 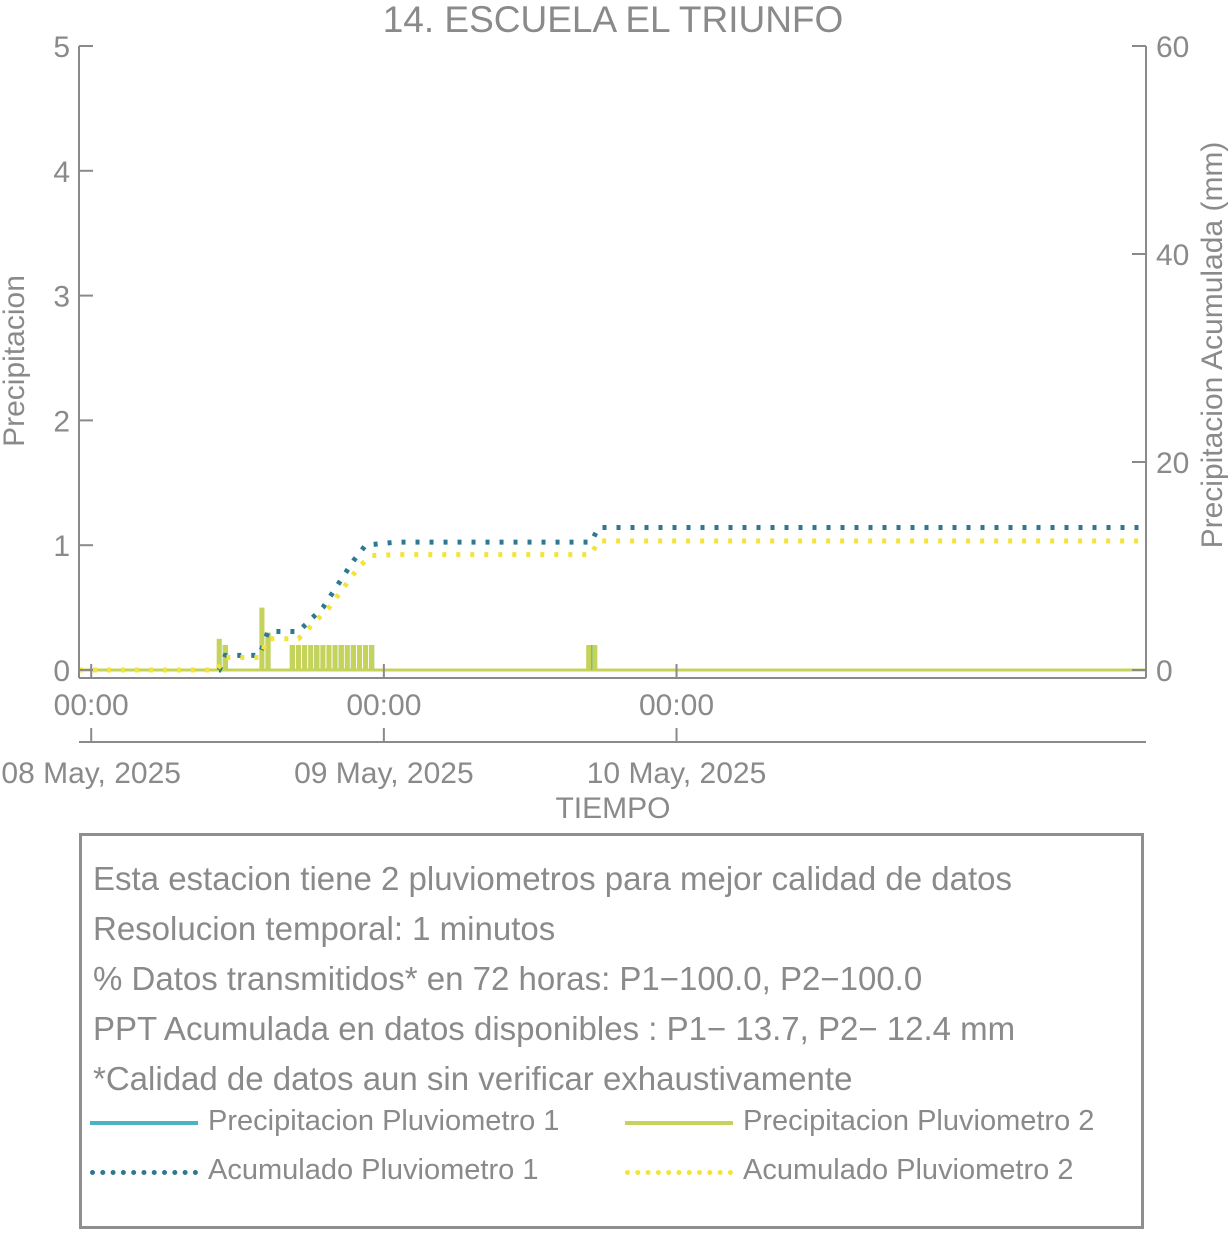 What do you see at coordinates (1172, 47) in the screenshot?
I see `y-tick-label-right-60: 60` at bounding box center [1172, 47].